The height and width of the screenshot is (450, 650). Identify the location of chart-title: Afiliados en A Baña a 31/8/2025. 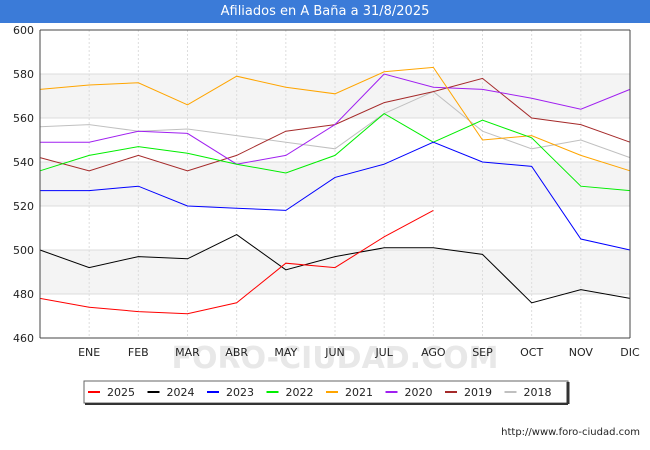
(325, 11).